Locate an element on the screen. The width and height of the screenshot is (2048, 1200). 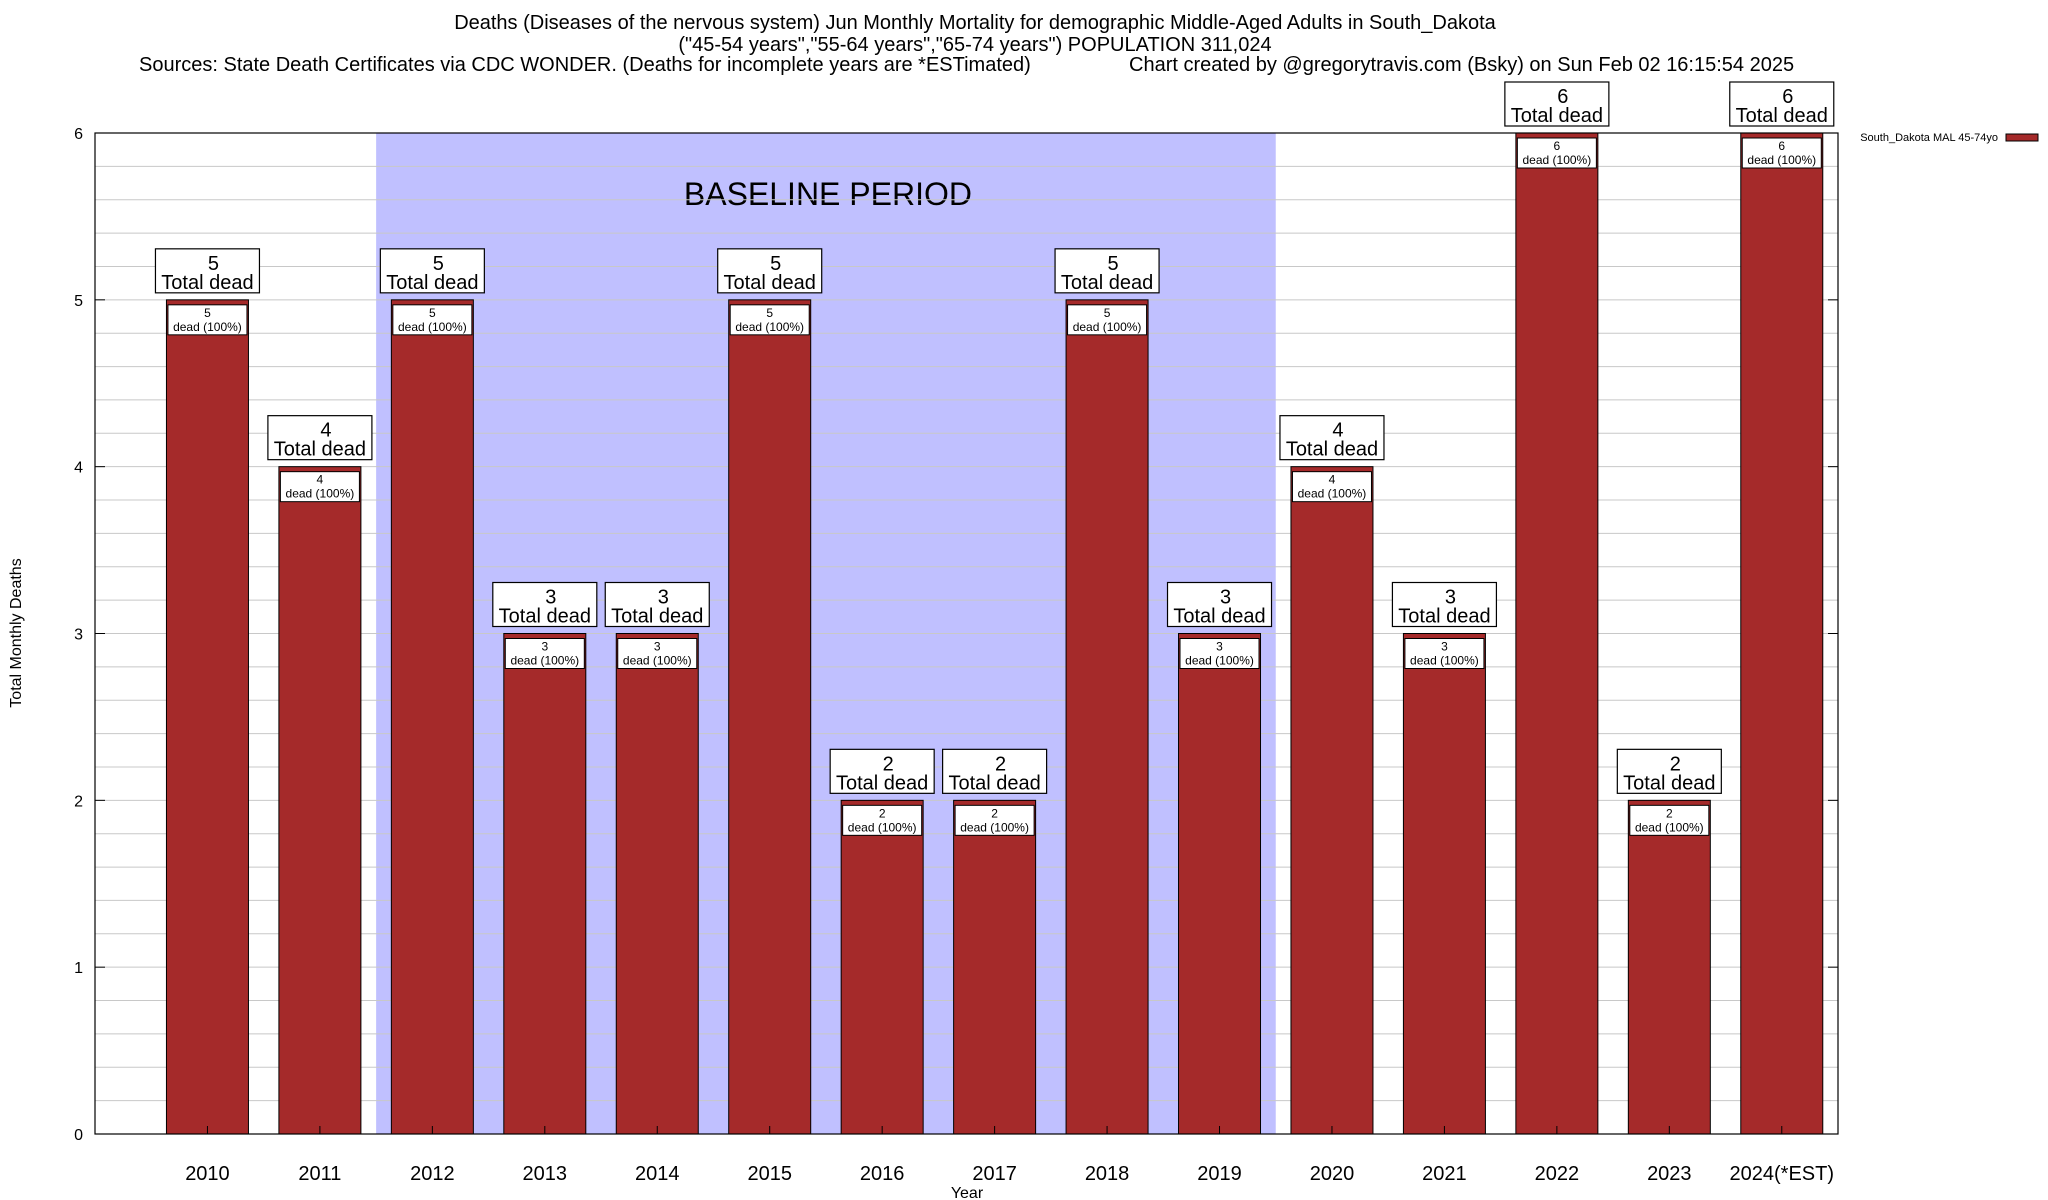
y-tick-label: 1 is located at coordinates (78, 968).